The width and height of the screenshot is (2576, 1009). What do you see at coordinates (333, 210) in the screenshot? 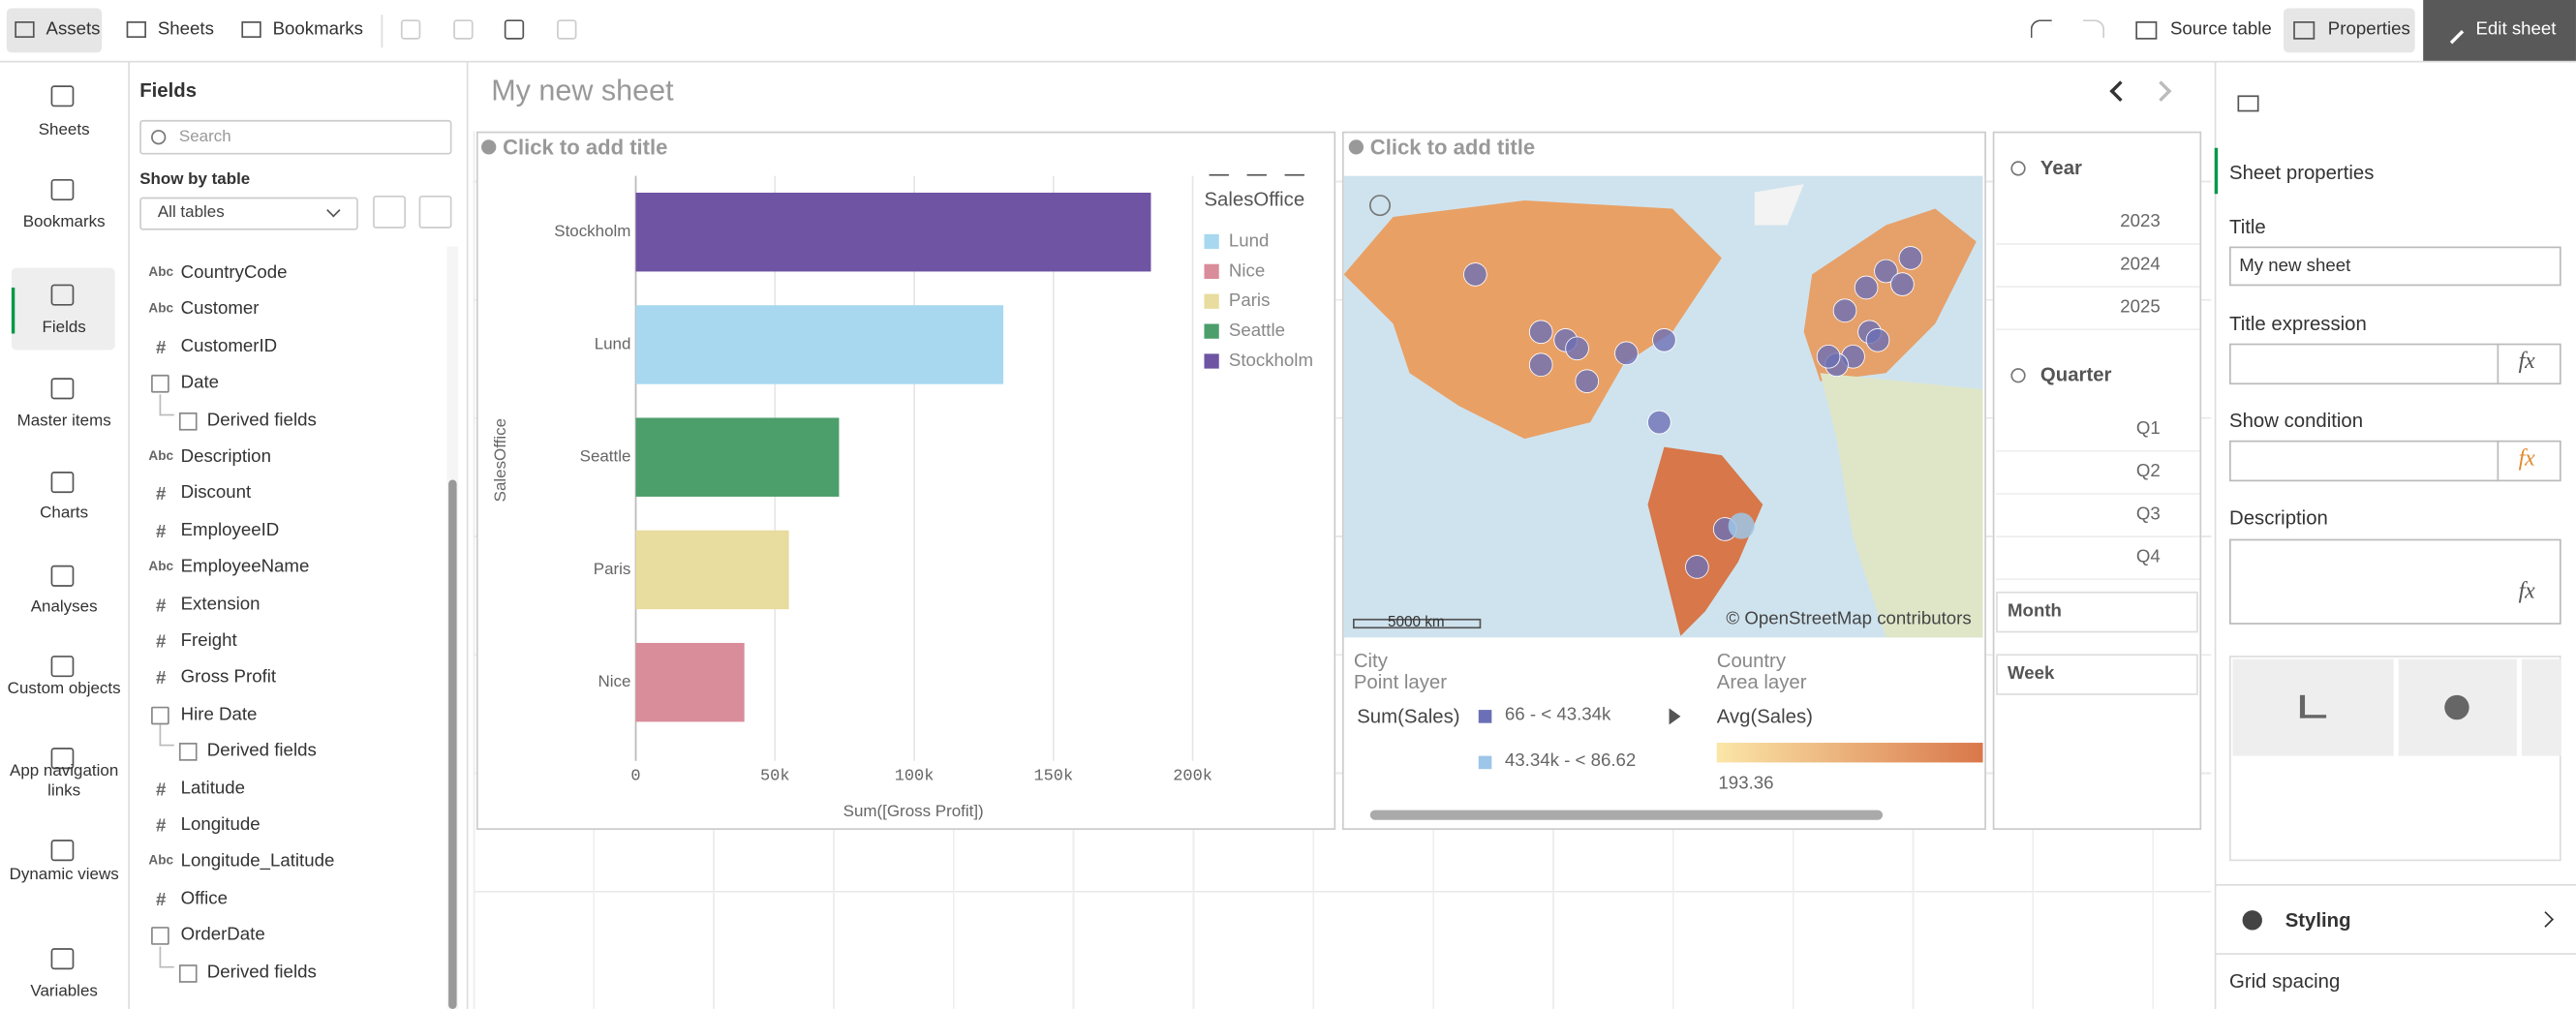
I see `chevron` at bounding box center [333, 210].